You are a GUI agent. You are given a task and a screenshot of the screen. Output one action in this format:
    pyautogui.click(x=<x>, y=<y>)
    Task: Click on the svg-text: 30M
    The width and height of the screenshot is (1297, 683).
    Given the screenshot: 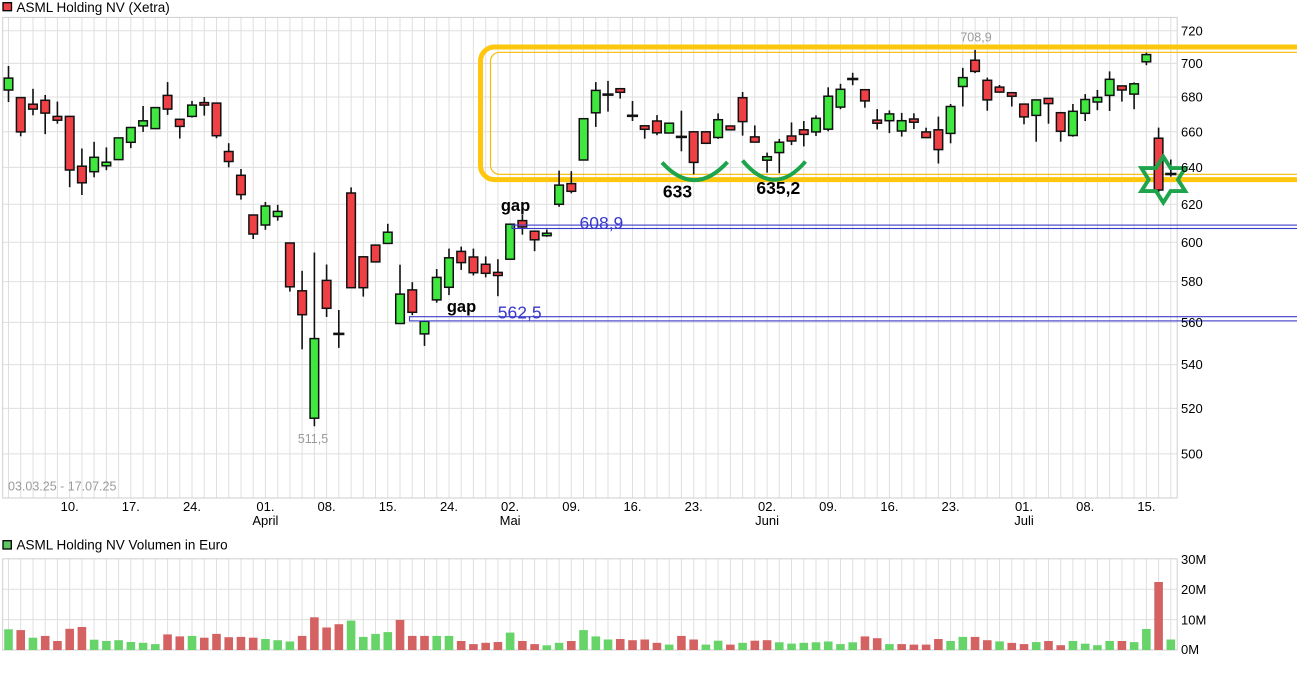 What is the action you would take?
    pyautogui.click(x=1193, y=559)
    